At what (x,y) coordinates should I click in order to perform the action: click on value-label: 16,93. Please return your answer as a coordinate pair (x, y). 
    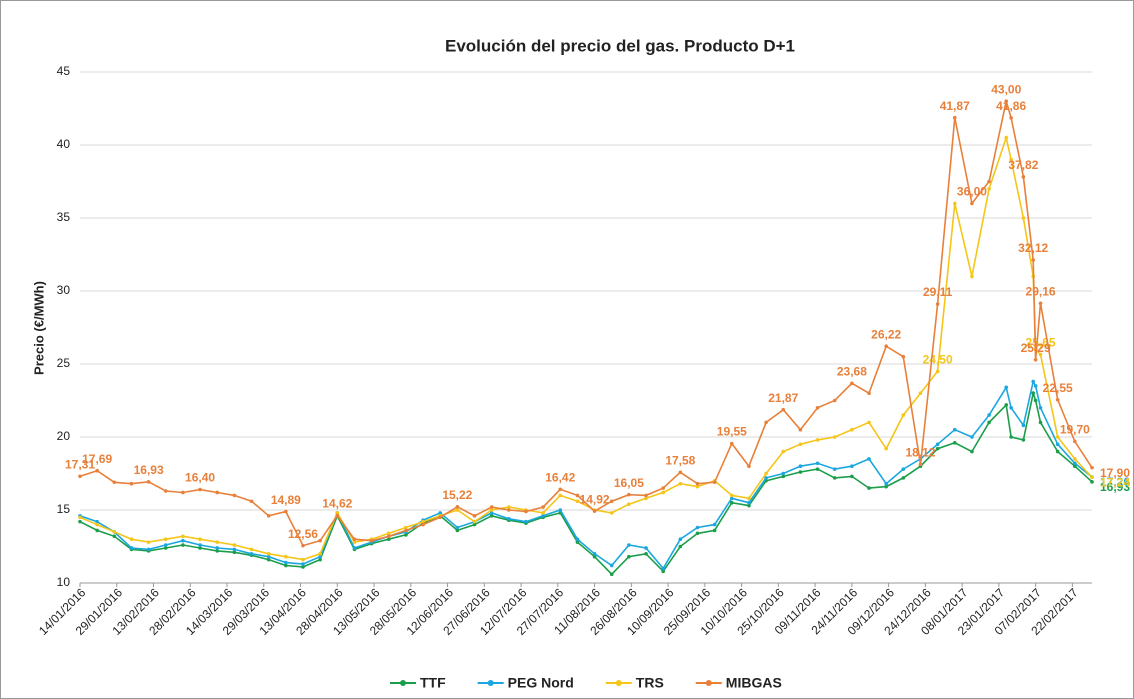
    Looking at the image, I should click on (149, 470).